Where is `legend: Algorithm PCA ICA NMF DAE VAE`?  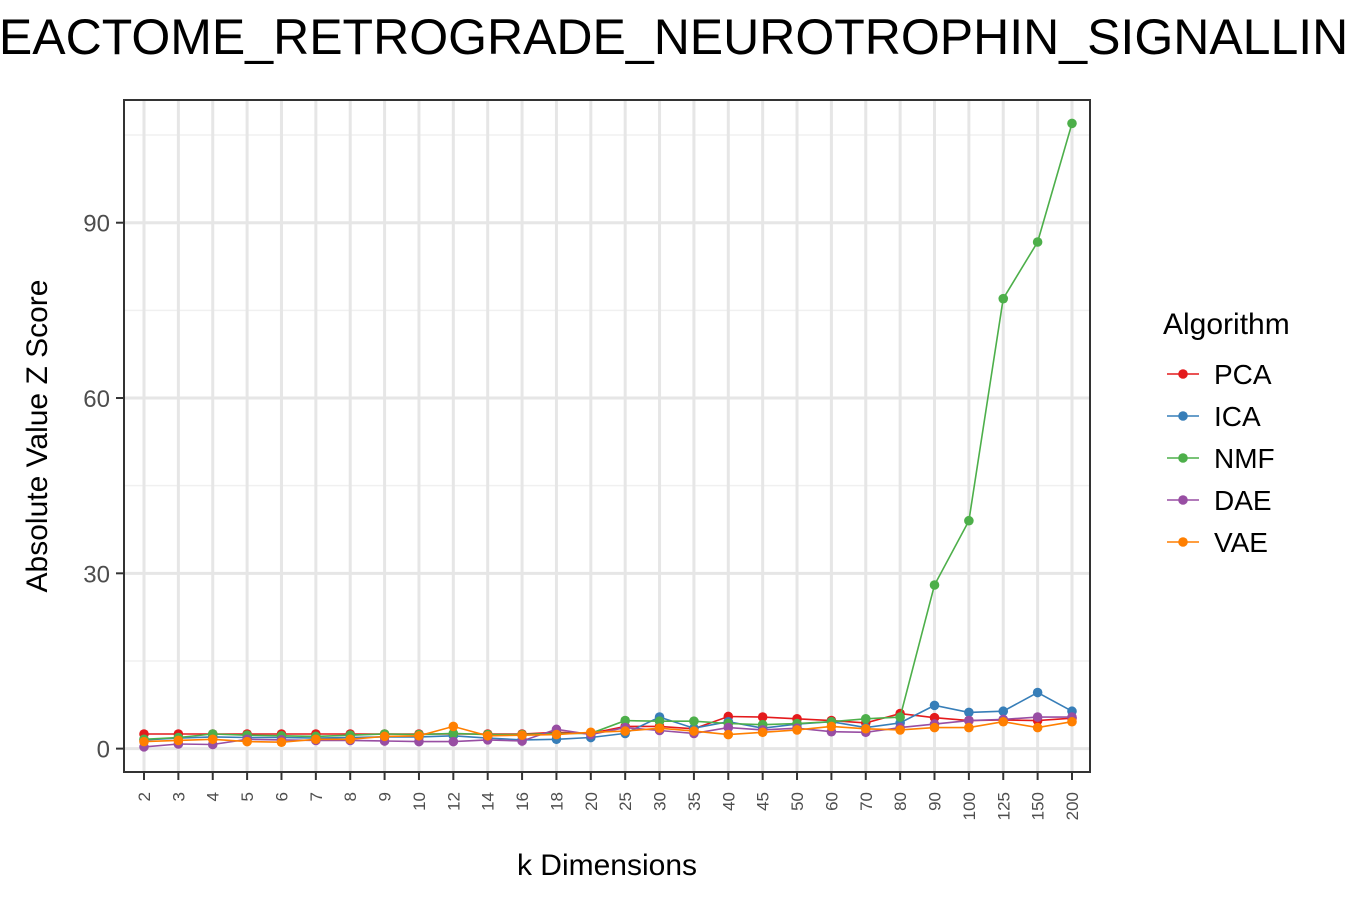 legend: Algorithm PCA ICA NMF DAE VAE is located at coordinates (1226, 433).